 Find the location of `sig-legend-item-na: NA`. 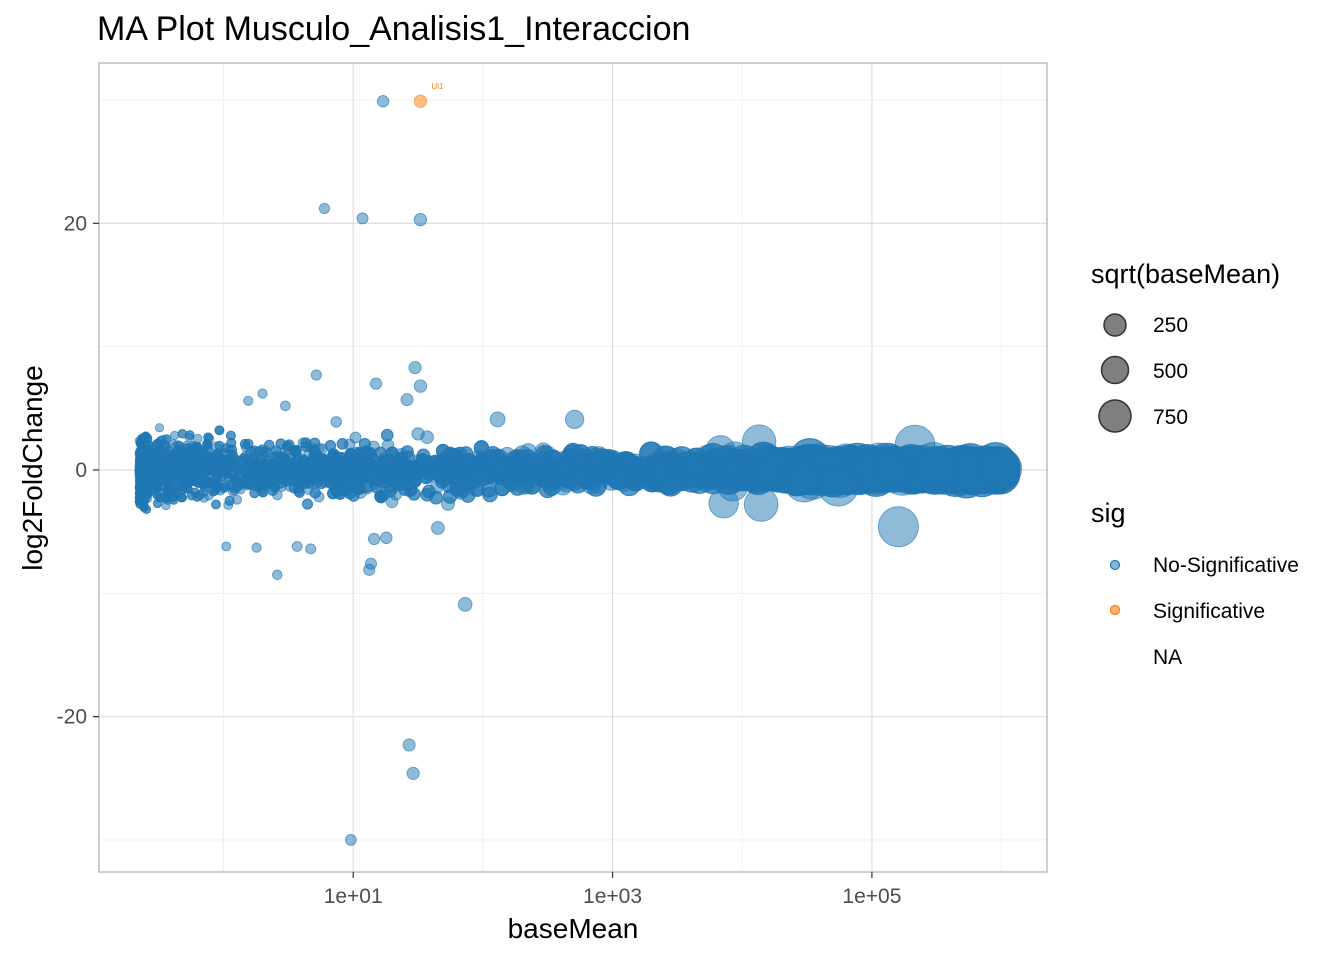

sig-legend-item-na: NA is located at coordinates (1167, 657).